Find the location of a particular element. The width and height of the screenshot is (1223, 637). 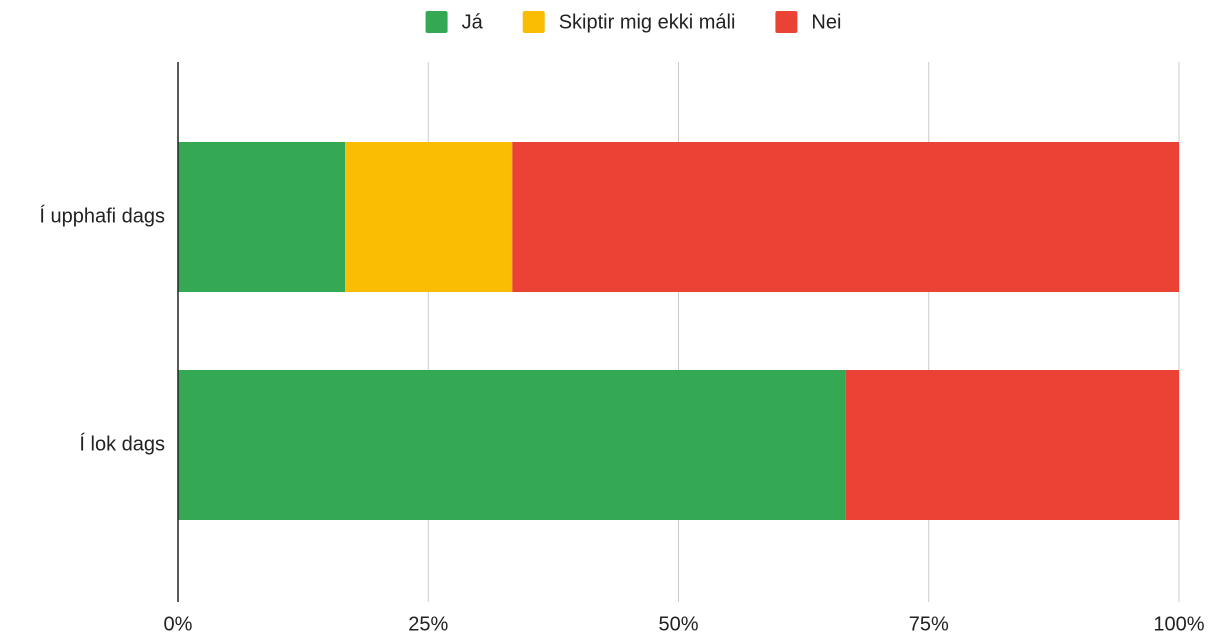

x-tick-label: 50% is located at coordinates (678, 624).